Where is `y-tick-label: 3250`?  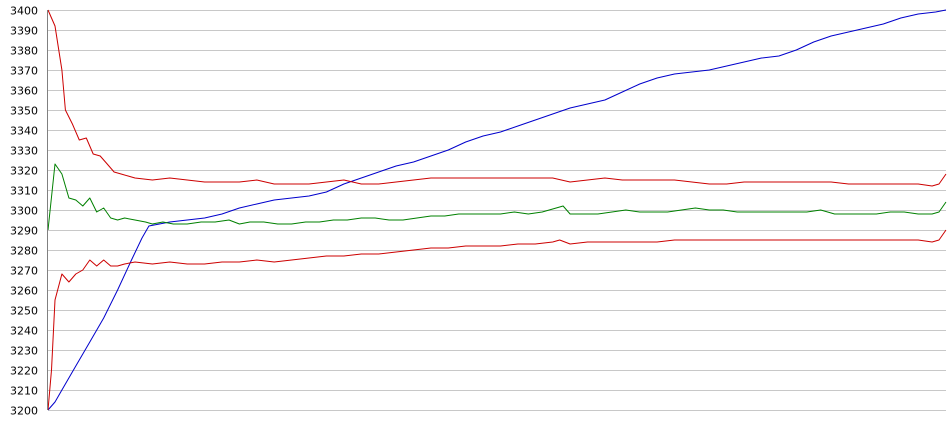 y-tick-label: 3250 is located at coordinates (24, 311).